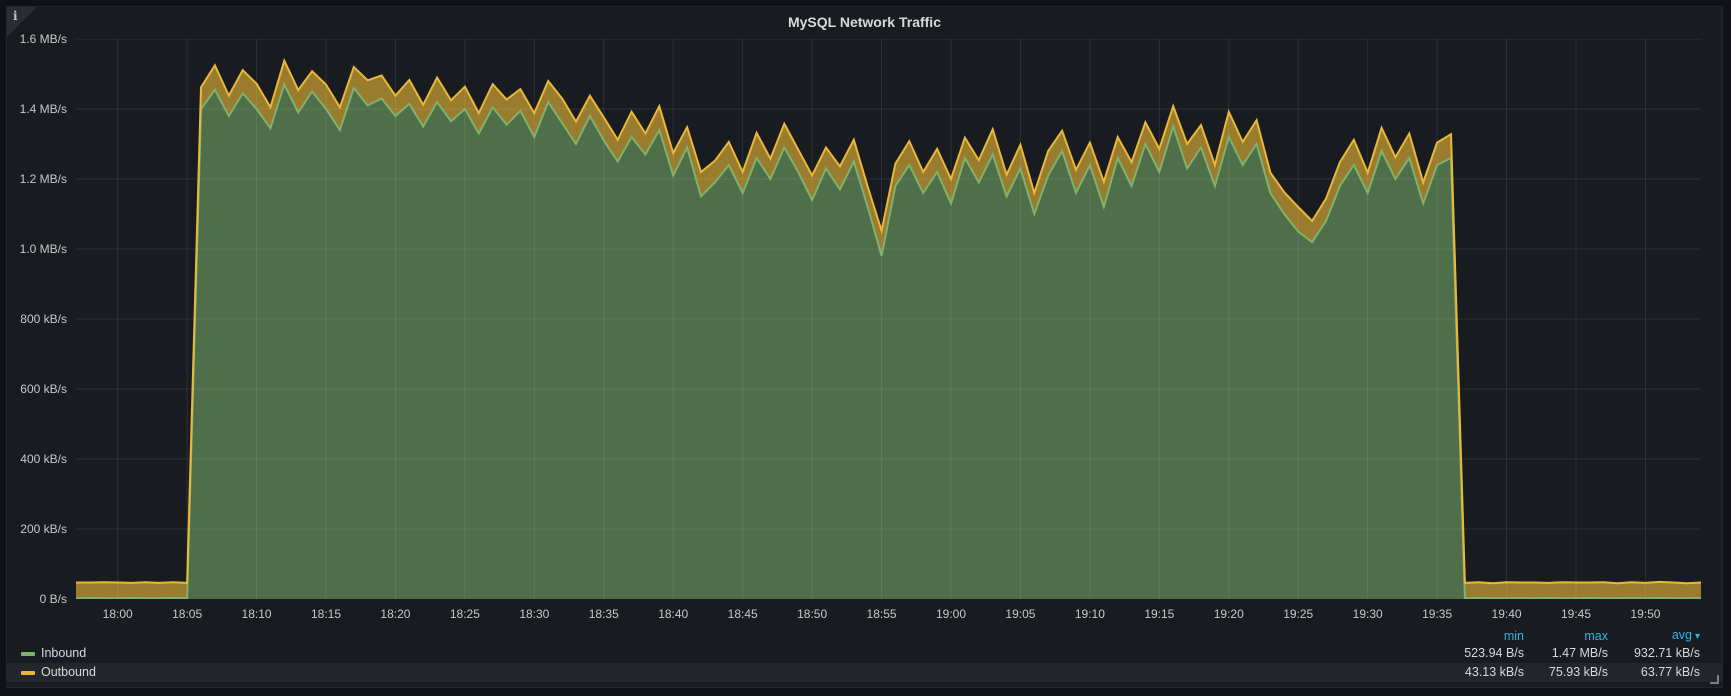 Image resolution: width=1731 pixels, height=696 pixels. Describe the element at coordinates (22, 22) in the screenshot. I see `panel-info-icon: i` at that location.